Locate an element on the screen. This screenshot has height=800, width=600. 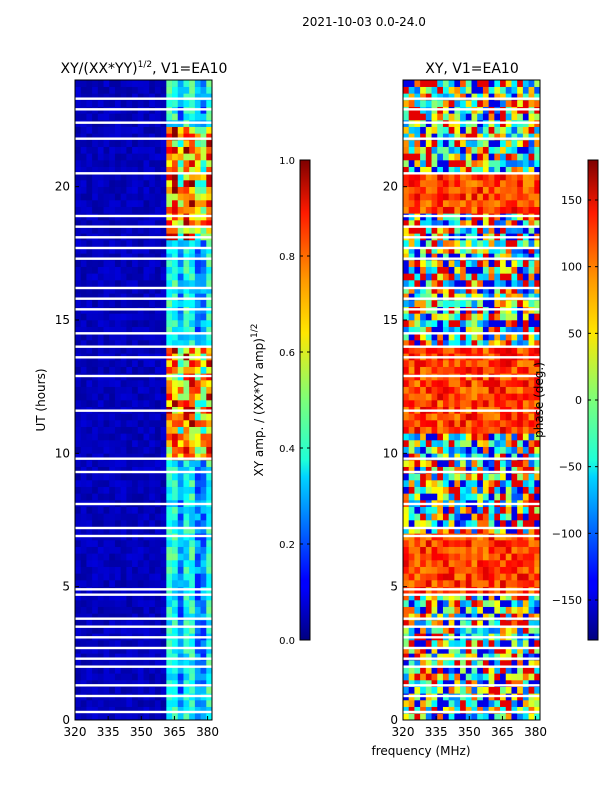
amp-flagged-gap is located at coordinates (143, 333).